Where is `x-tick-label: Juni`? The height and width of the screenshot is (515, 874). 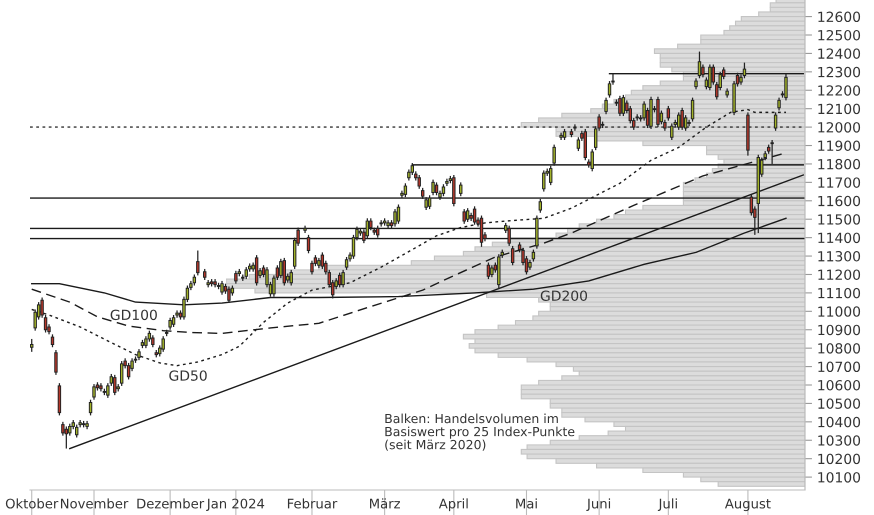
x-tick-label: Juni is located at coordinates (598, 504).